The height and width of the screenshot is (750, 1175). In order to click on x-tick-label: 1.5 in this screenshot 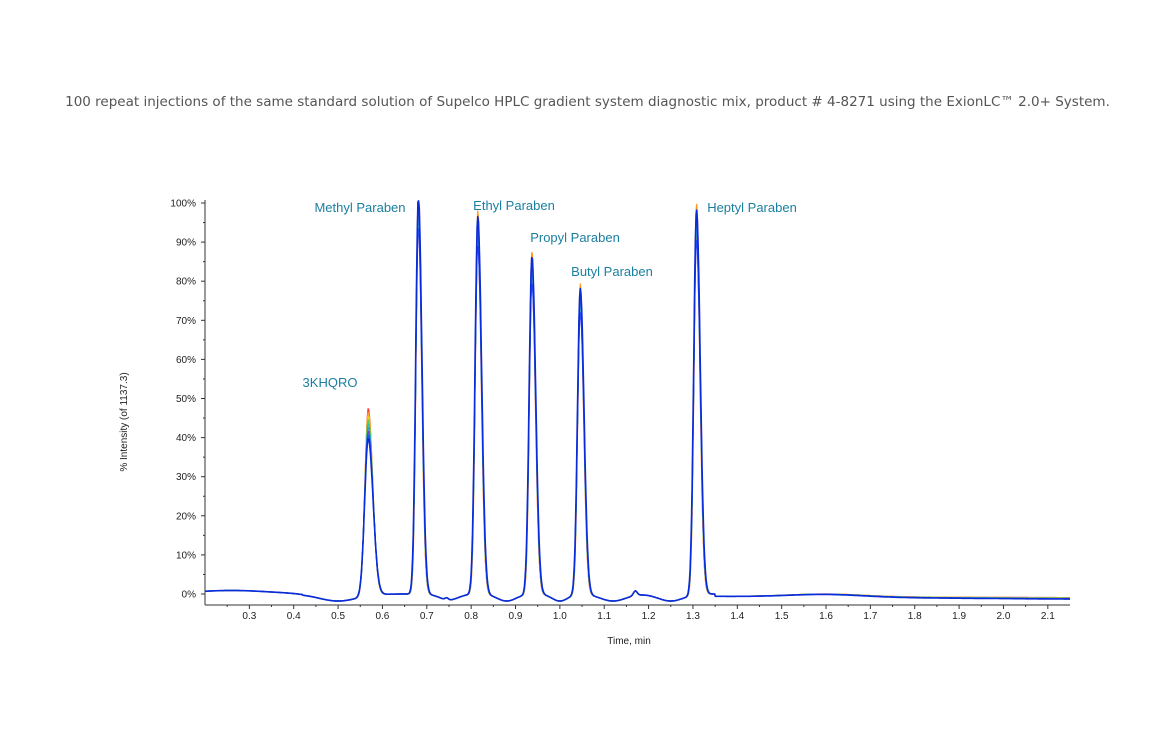, I will do `click(782, 616)`.